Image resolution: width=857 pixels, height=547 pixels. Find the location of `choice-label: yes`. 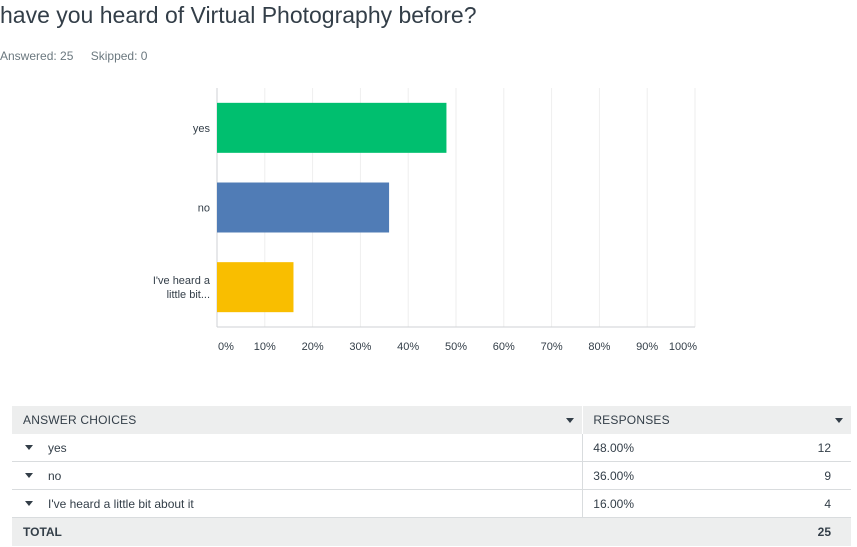

choice-label: yes is located at coordinates (57, 447).